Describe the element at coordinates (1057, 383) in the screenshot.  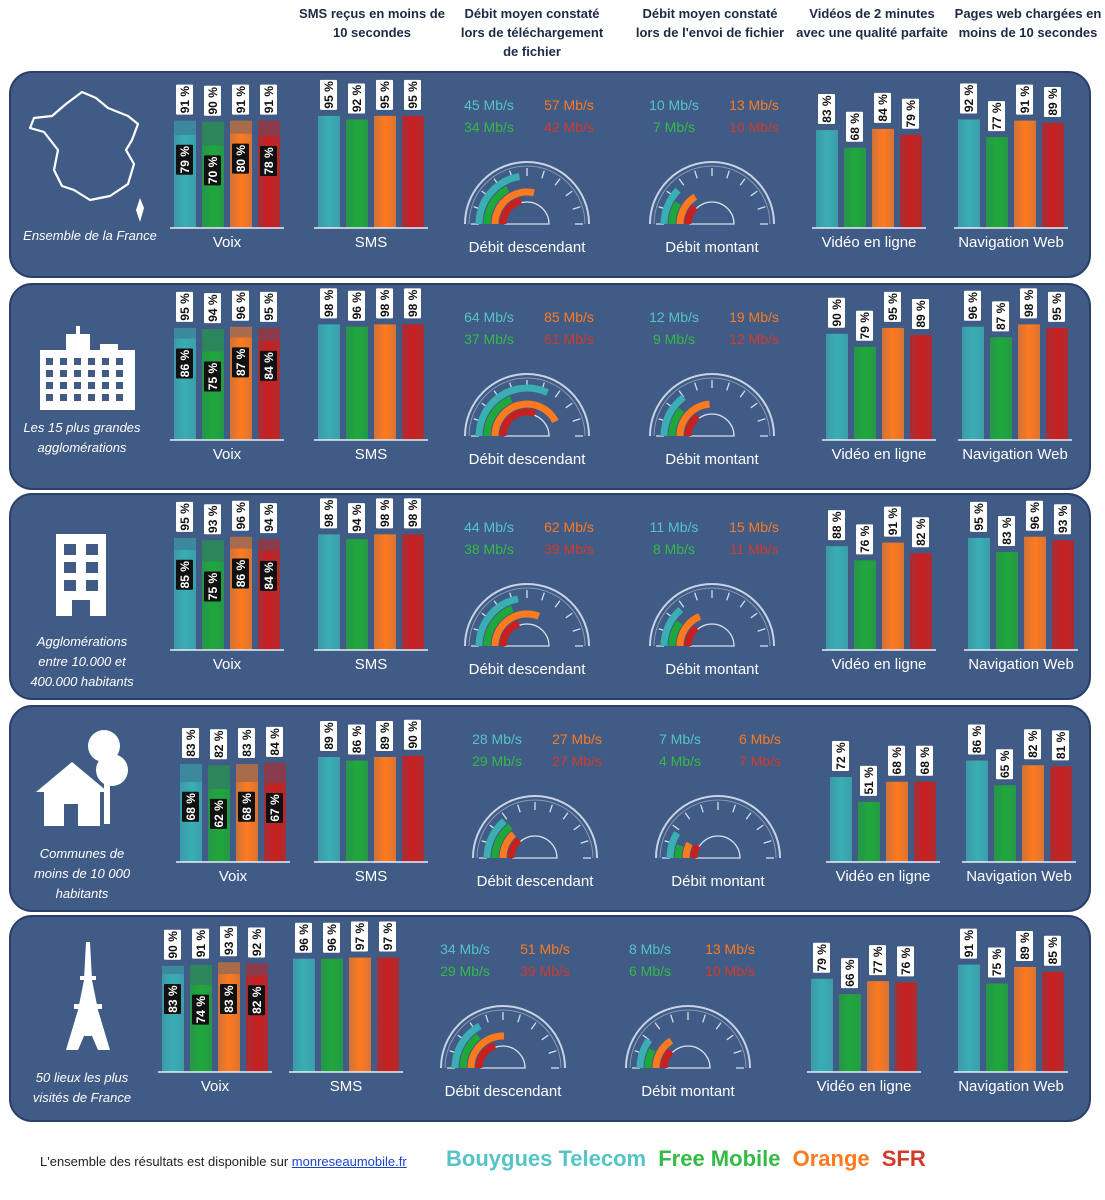
I see `panel-2-web-bar-sfr` at that location.